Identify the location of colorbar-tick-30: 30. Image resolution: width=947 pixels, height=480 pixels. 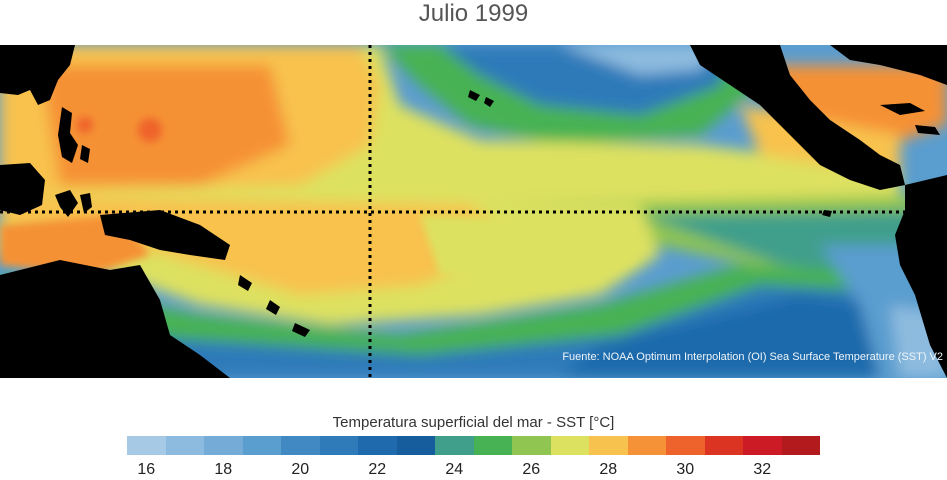
(685, 469).